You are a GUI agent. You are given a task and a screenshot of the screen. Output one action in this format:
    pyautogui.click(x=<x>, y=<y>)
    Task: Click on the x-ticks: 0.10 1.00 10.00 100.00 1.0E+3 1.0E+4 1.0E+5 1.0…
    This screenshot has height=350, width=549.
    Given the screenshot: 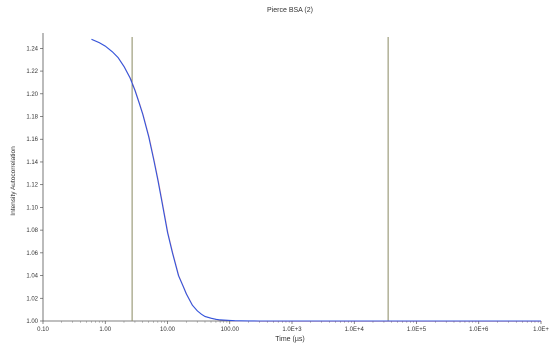 What is the action you would take?
    pyautogui.click(x=293, y=327)
    